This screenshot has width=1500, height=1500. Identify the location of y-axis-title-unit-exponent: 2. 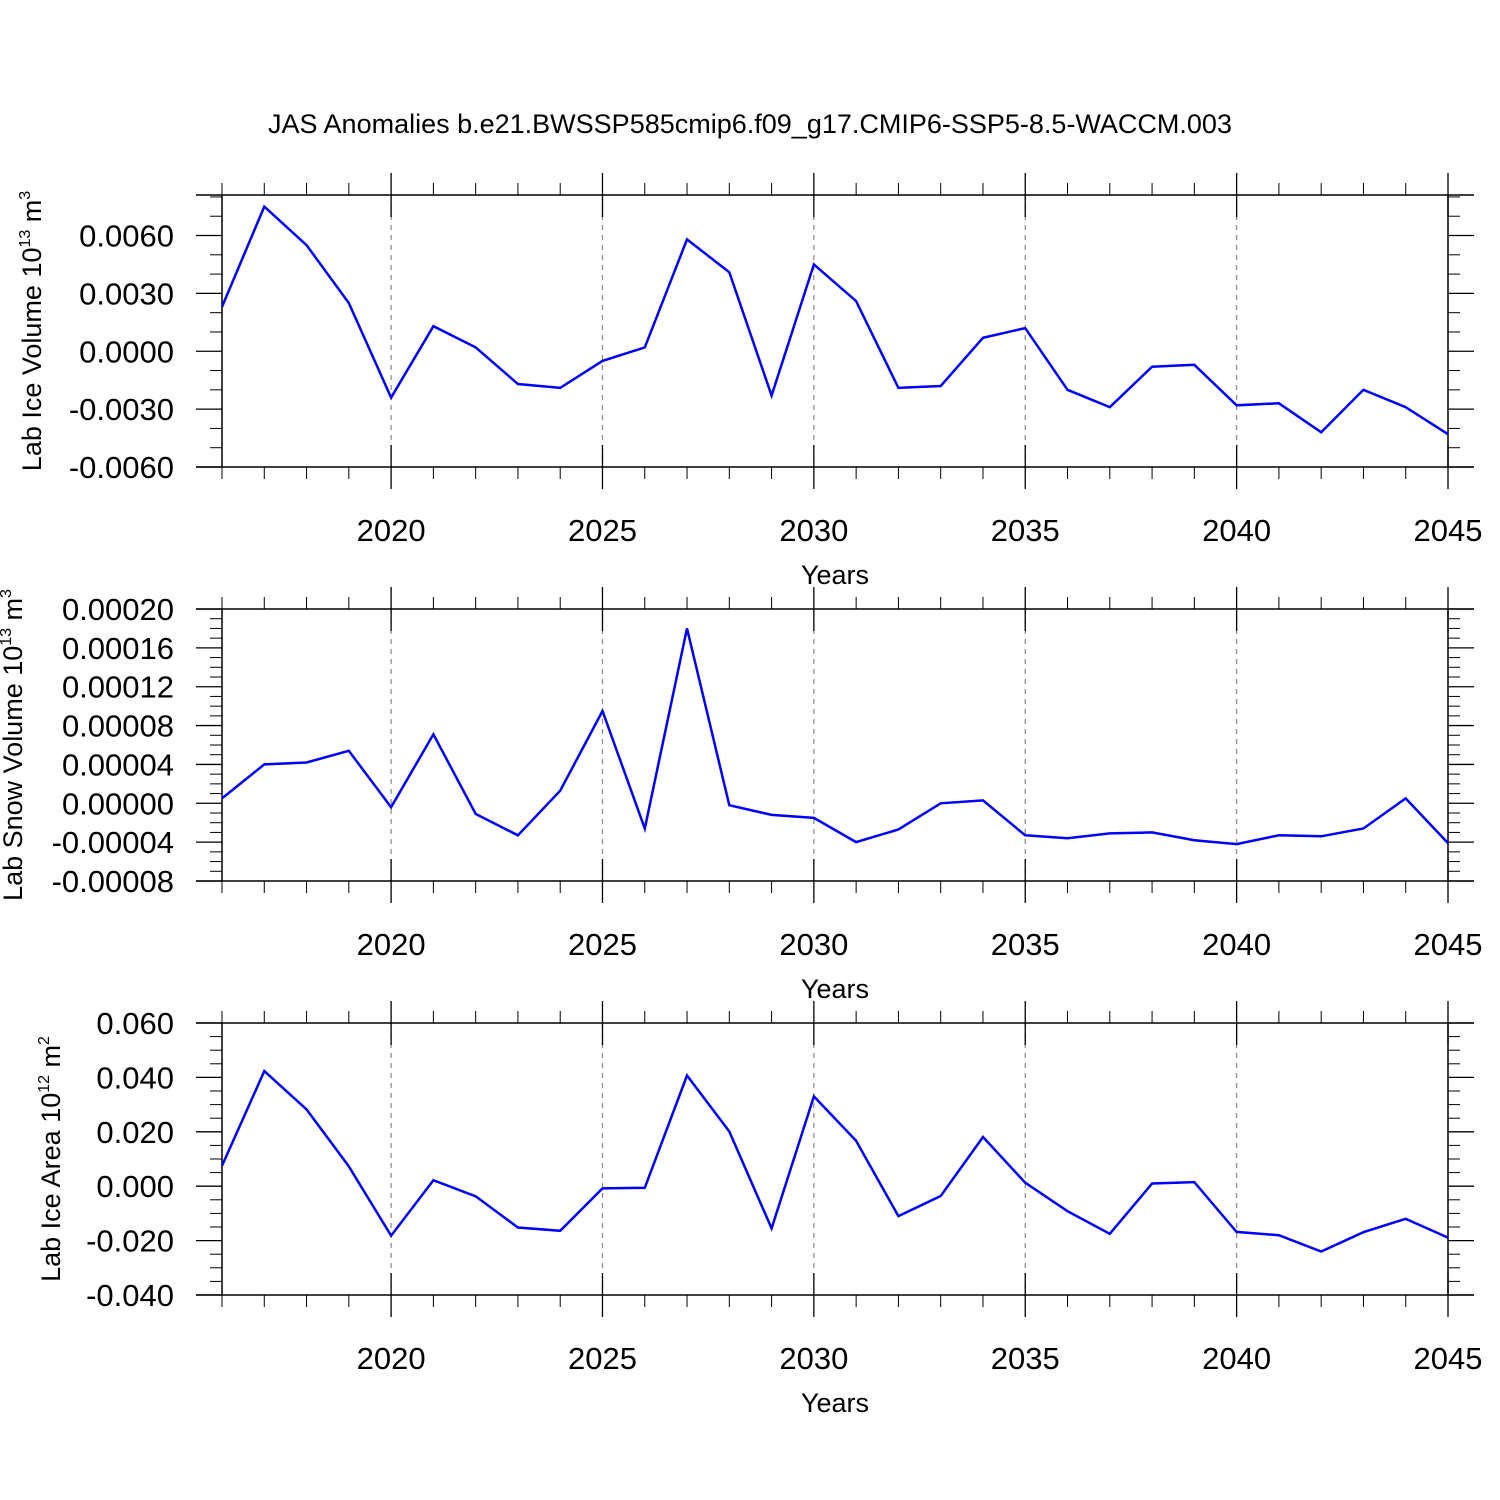
(44, 1040).